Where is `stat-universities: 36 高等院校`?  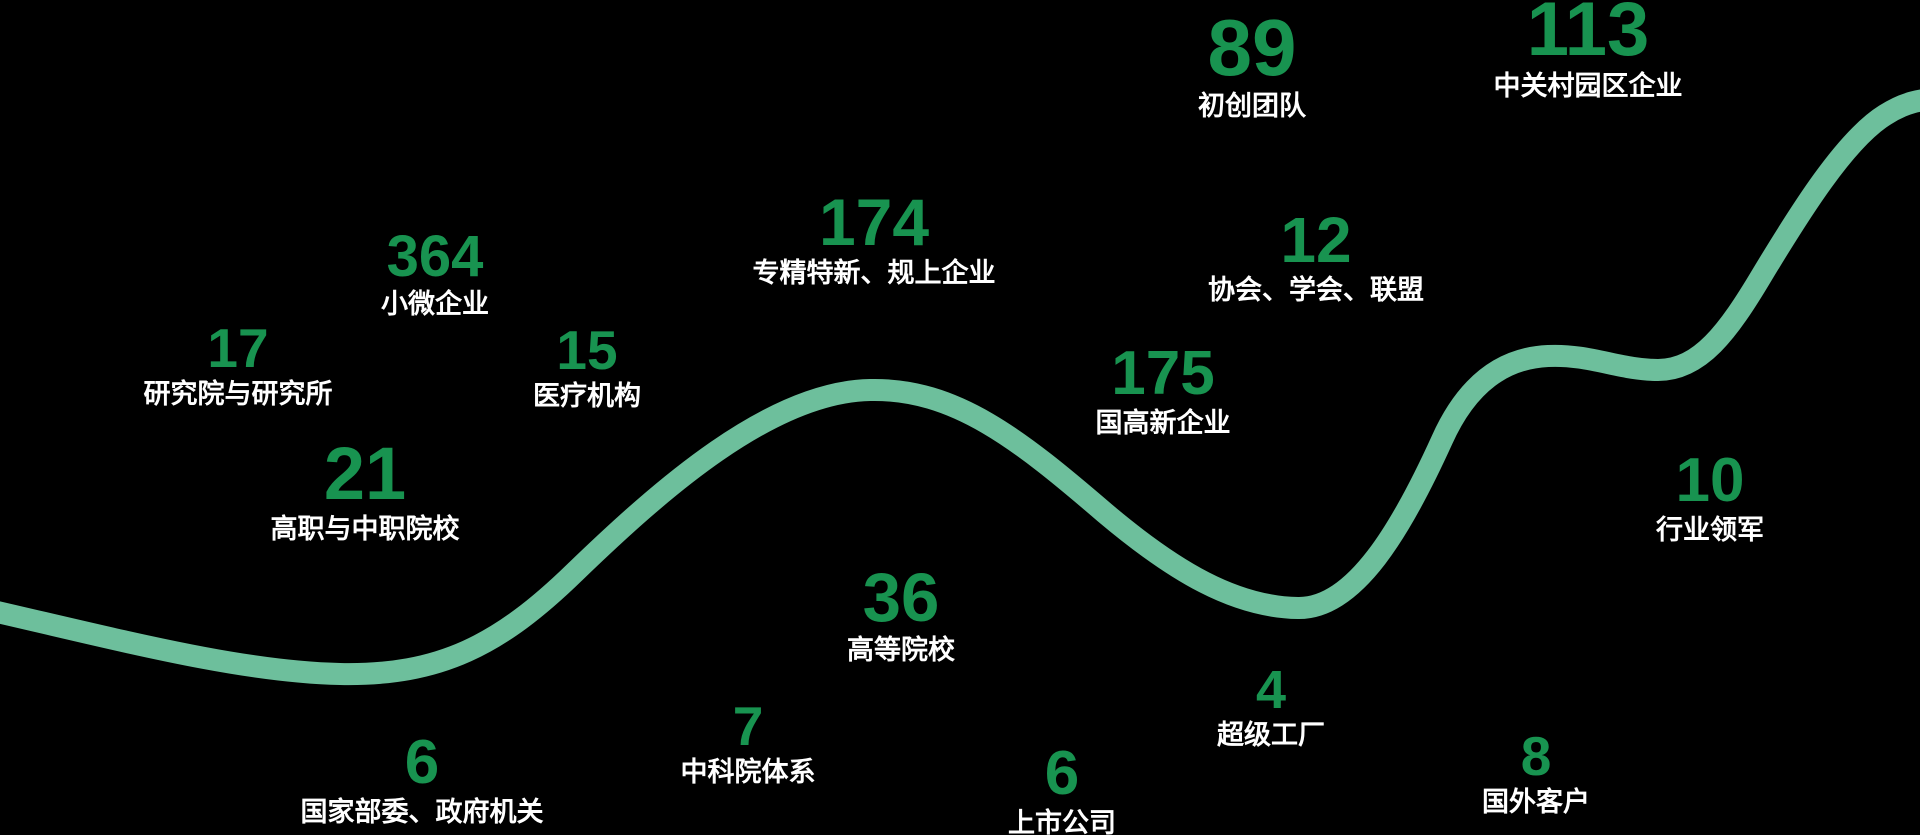
stat-universities: 36 高等院校 is located at coordinates (901, 614).